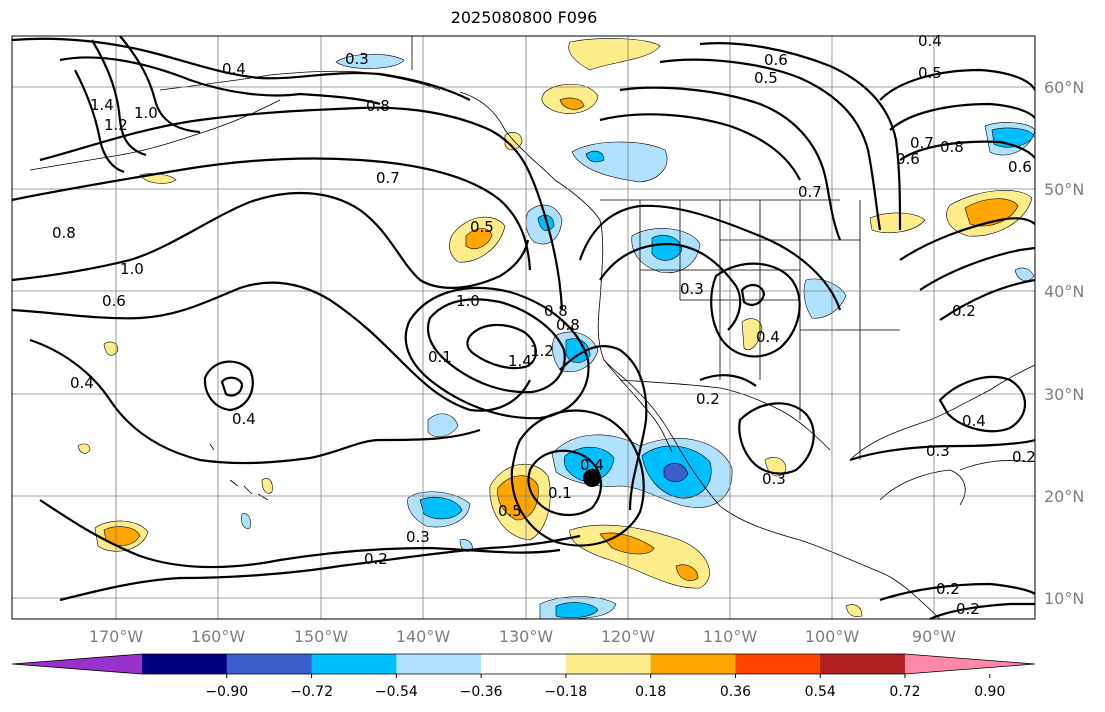 The height and width of the screenshot is (712, 1105). Describe the element at coordinates (1064, 598) in the screenshot. I see `lat-label: 10°N` at that location.